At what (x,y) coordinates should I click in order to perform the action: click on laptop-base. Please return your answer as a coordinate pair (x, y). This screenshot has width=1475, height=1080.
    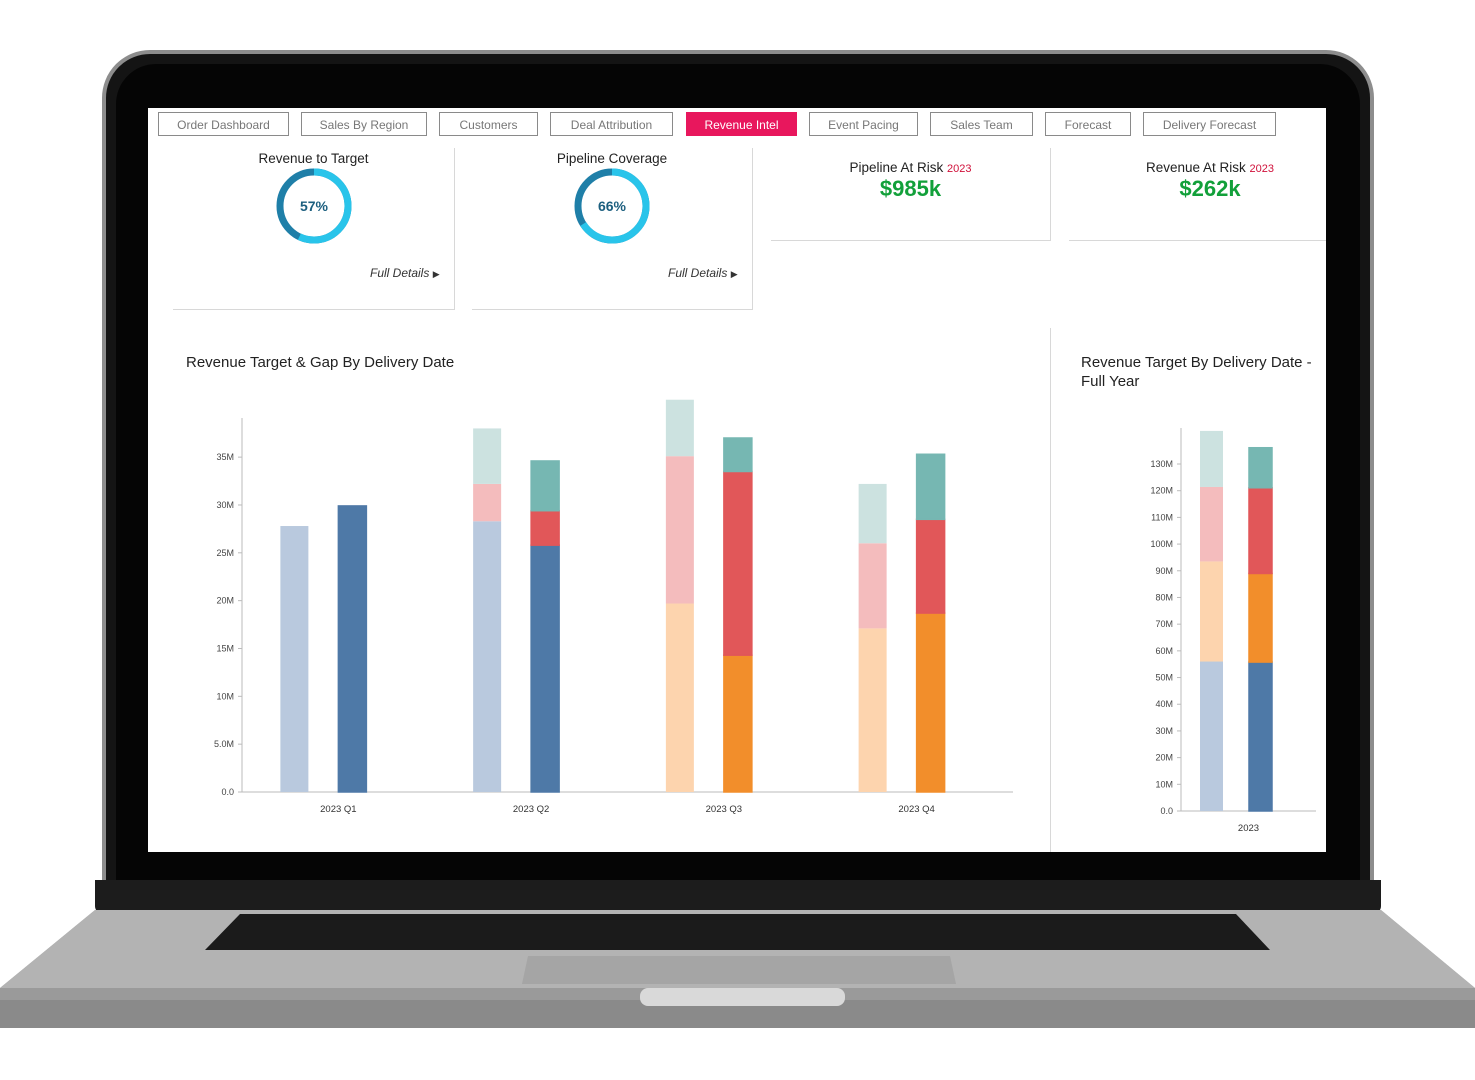
    Looking at the image, I should click on (737, 969).